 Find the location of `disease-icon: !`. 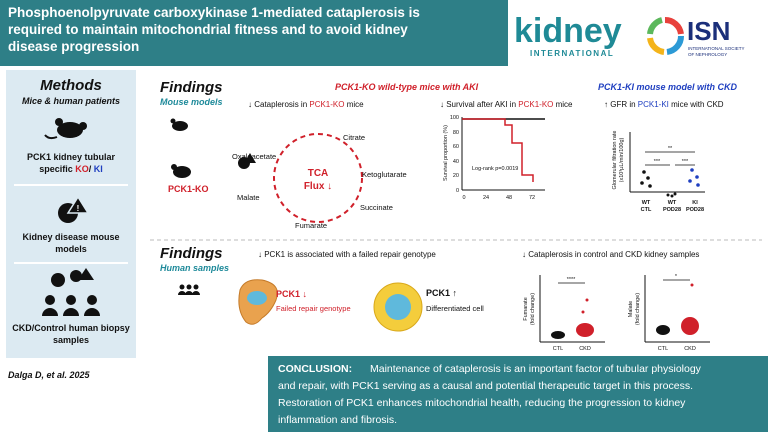

disease-icon: ! is located at coordinates (74, 209).